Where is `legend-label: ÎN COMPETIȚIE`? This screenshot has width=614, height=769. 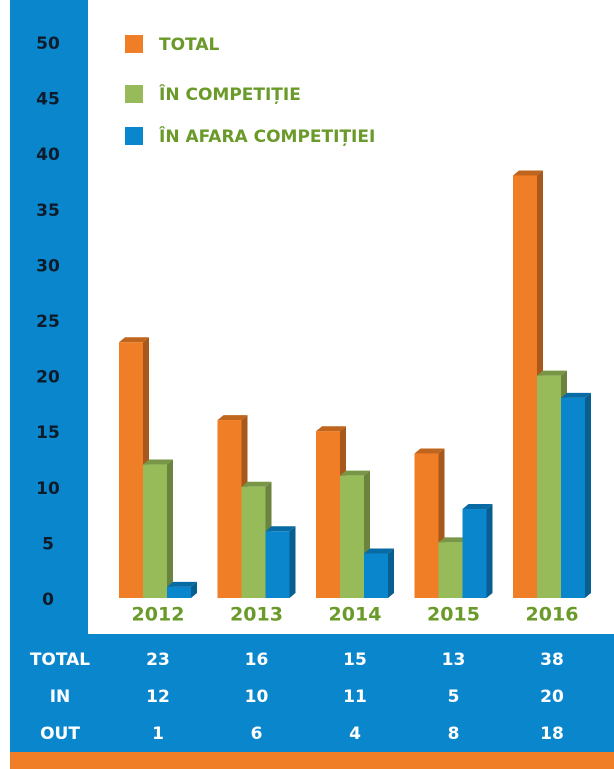 legend-label: ÎN COMPETIȚIE is located at coordinates (230, 94).